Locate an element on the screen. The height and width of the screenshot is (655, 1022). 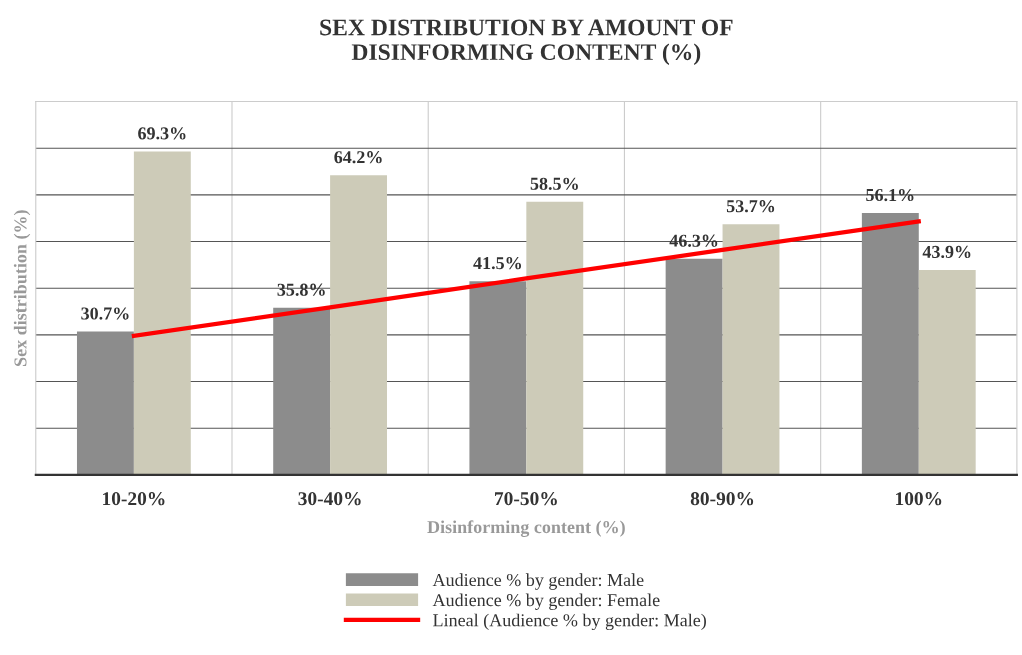
data-label: 53.7% is located at coordinates (750, 206).